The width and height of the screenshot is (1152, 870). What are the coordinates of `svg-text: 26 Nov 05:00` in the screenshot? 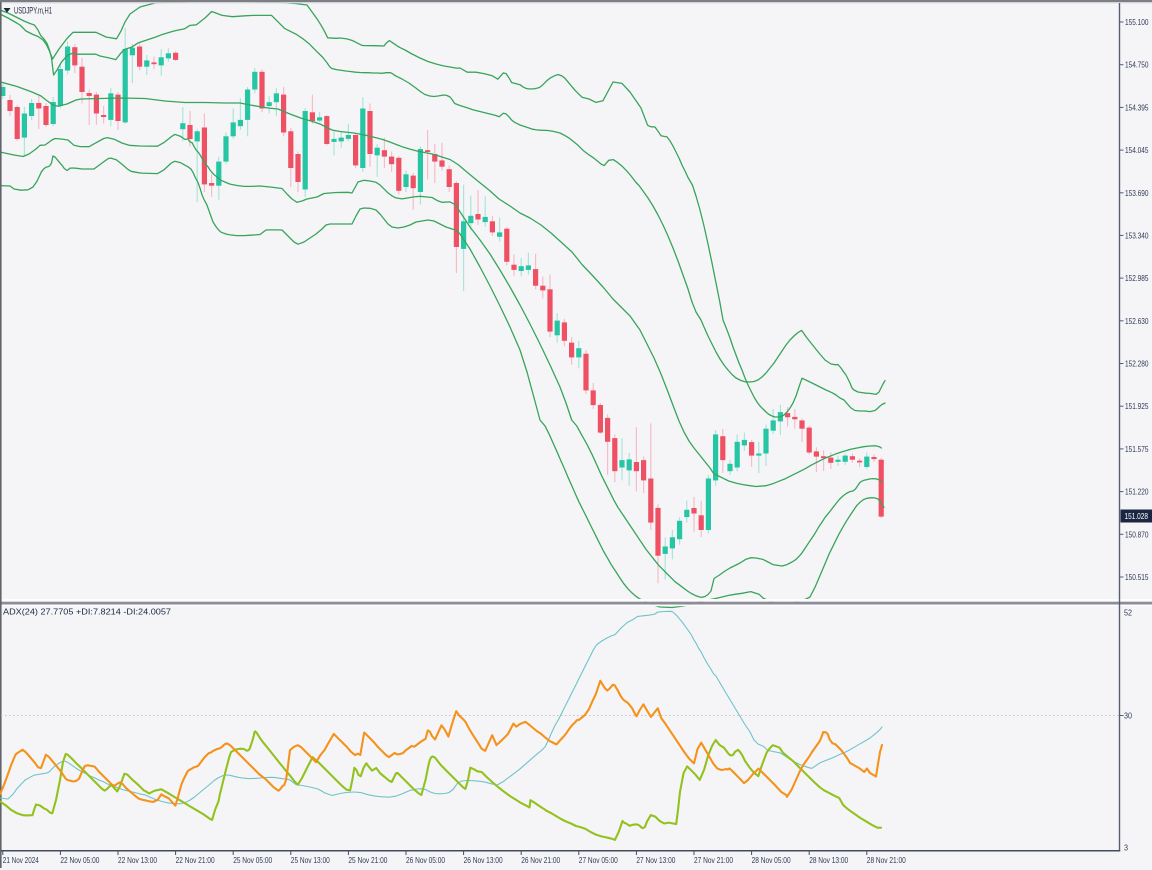 It's located at (425, 860).